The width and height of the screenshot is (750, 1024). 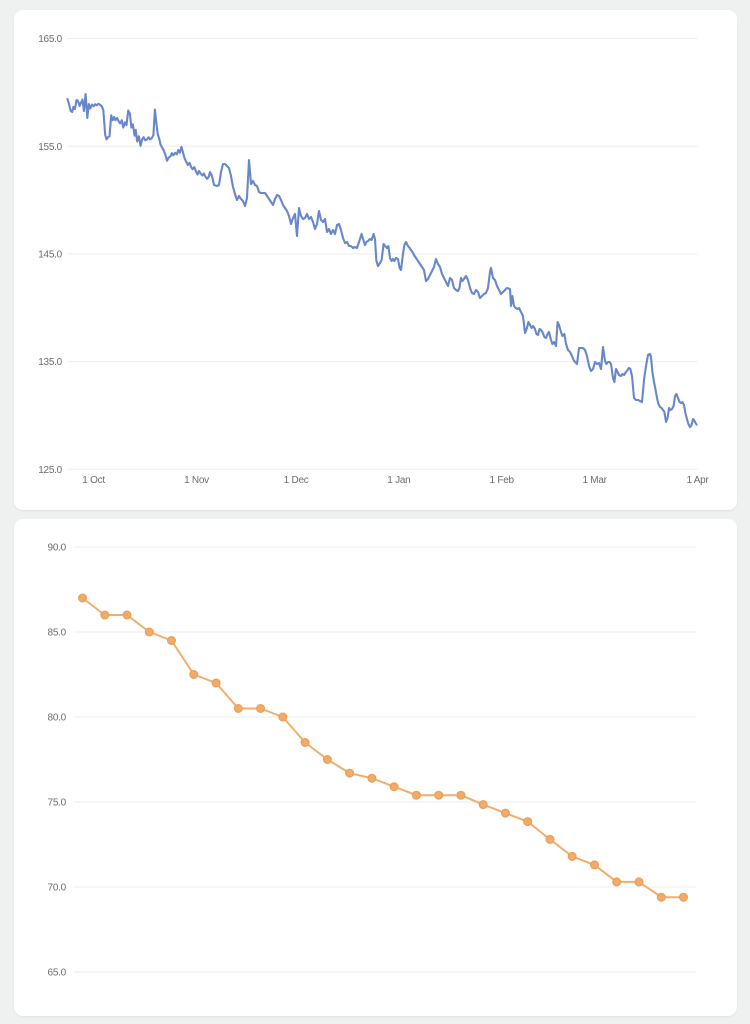 I want to click on svg-text: 1 Jan, so click(x=398, y=480).